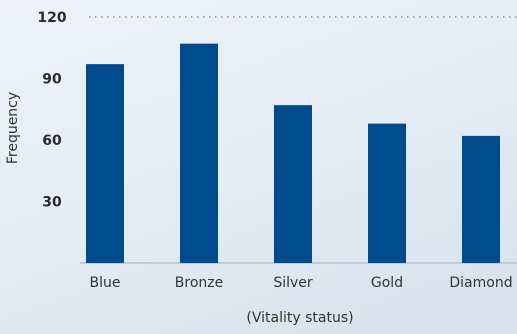 The height and width of the screenshot is (334, 517). I want to click on x-tick-label-gold: Gold, so click(387, 283).